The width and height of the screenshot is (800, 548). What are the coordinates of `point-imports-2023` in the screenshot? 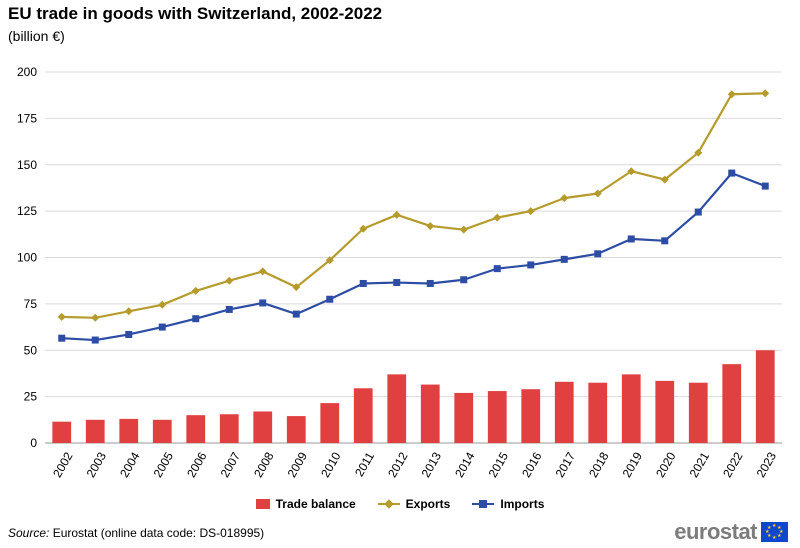 It's located at (765, 186).